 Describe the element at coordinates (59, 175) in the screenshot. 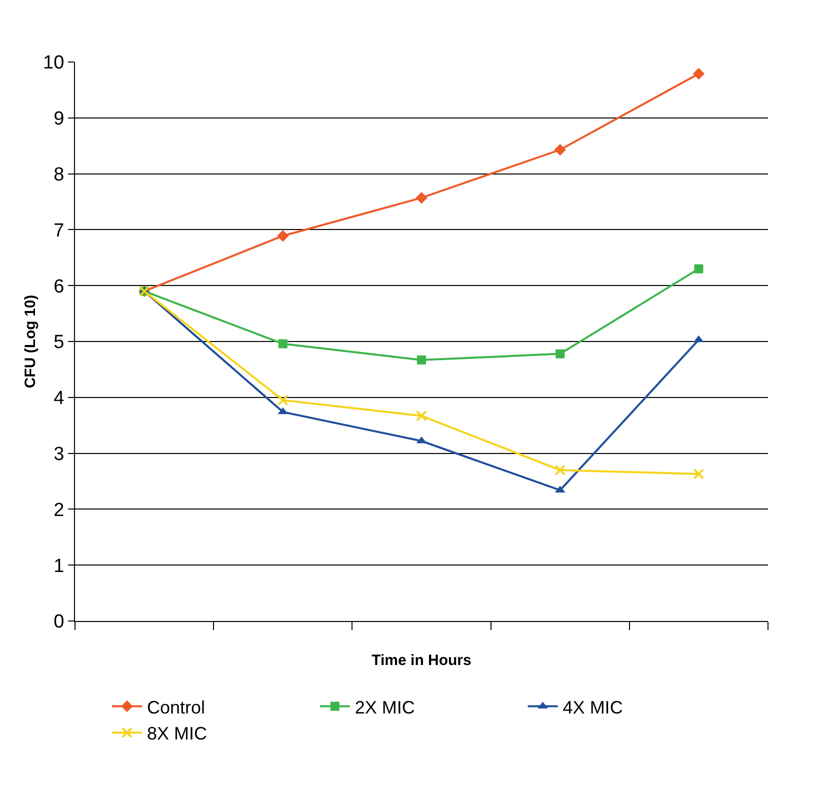

I see `y-tick-label: 8` at that location.